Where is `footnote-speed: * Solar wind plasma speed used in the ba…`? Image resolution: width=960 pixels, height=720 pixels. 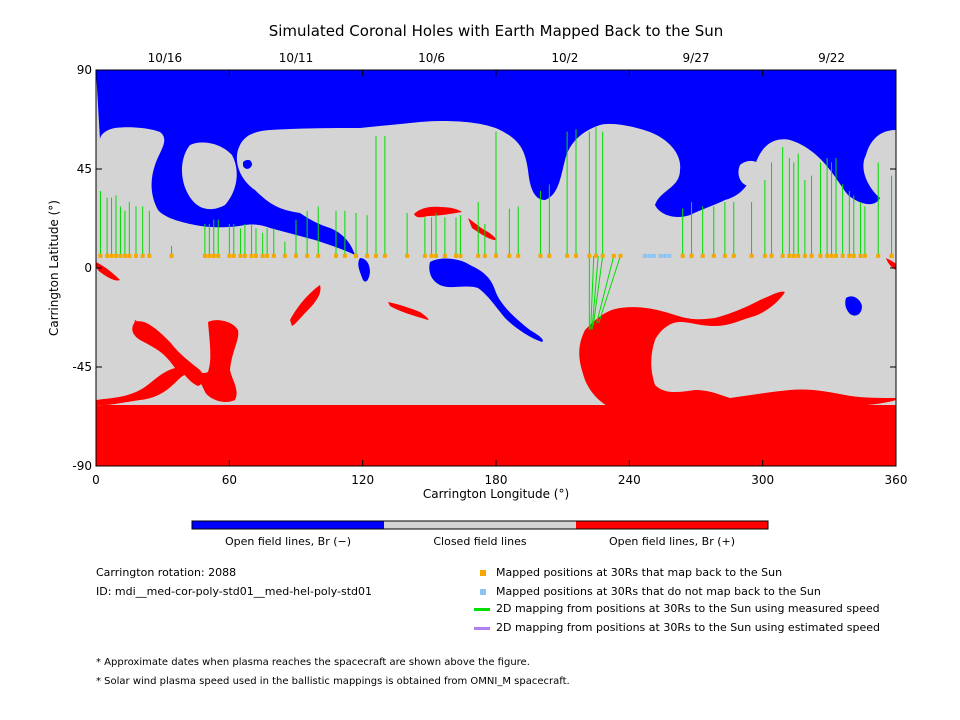
footnote-speed: * Solar wind plasma speed used in the ba… is located at coordinates (333, 681).